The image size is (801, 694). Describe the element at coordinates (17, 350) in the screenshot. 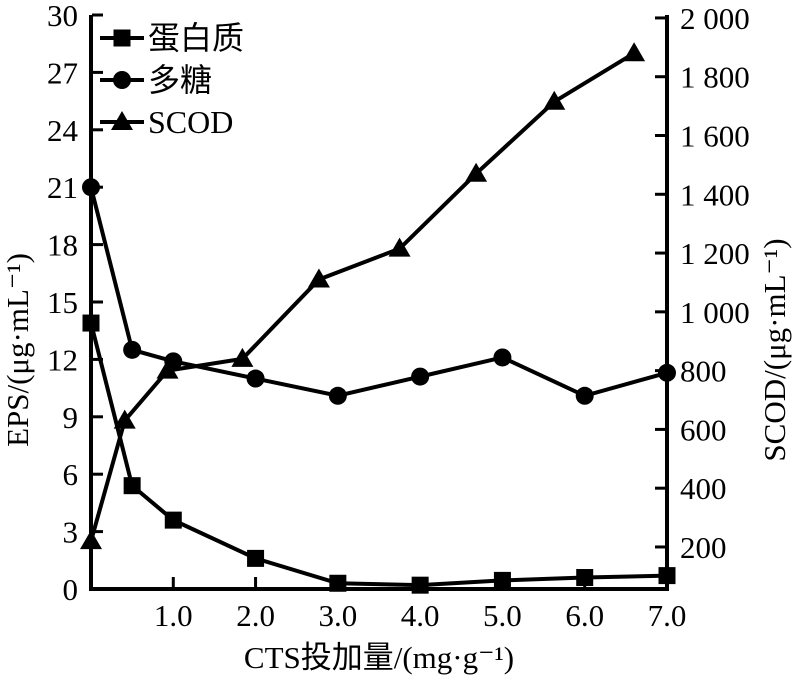

I see `left-axis-title: EPS/(μg·mL⁻¹)` at that location.